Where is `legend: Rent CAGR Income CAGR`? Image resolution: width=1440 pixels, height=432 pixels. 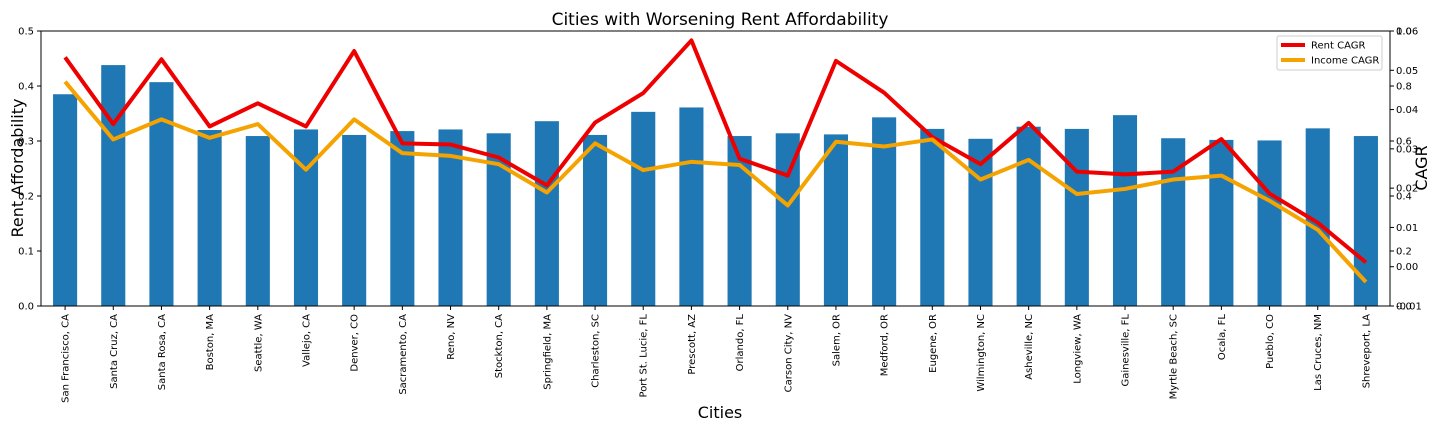 legend: Rent CAGR Income CAGR is located at coordinates (1329, 53).